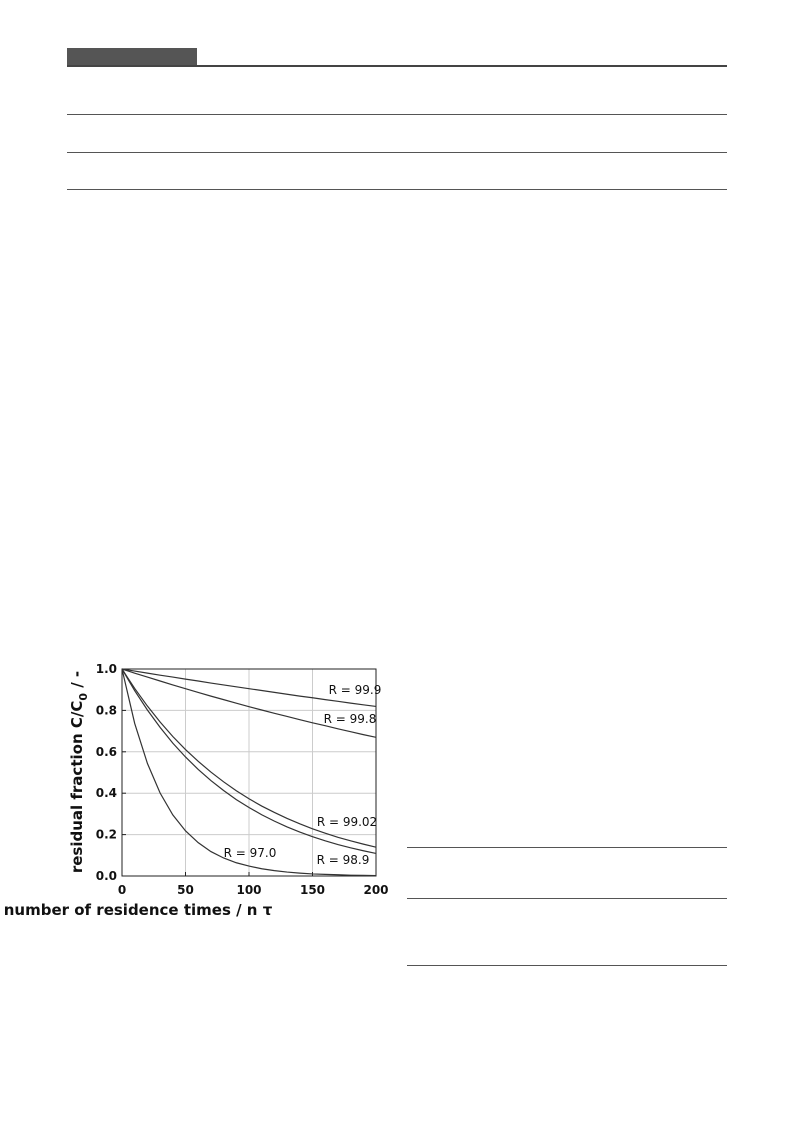 The height and width of the screenshot is (1123, 793). I want to click on y-axis-label: residual fraction C/C0 / -, so click(79, 772).